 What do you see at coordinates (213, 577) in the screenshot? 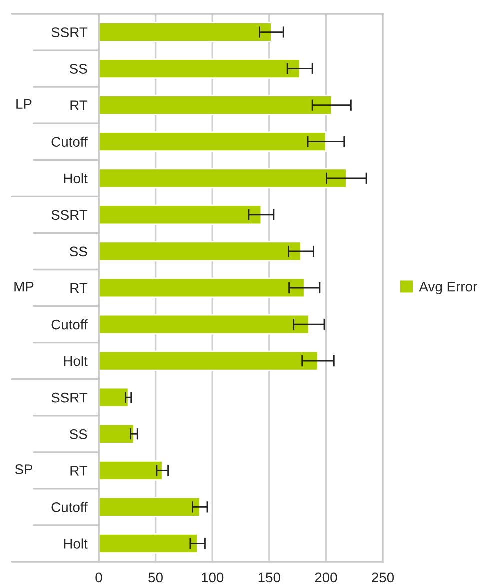
I see `x-tick-label: 100` at bounding box center [213, 577].